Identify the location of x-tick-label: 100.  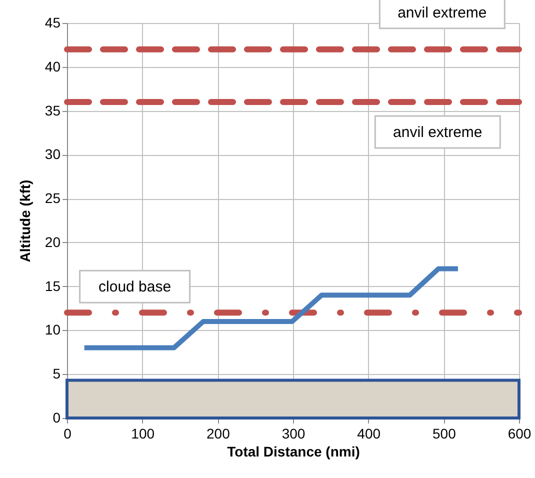
(143, 434).